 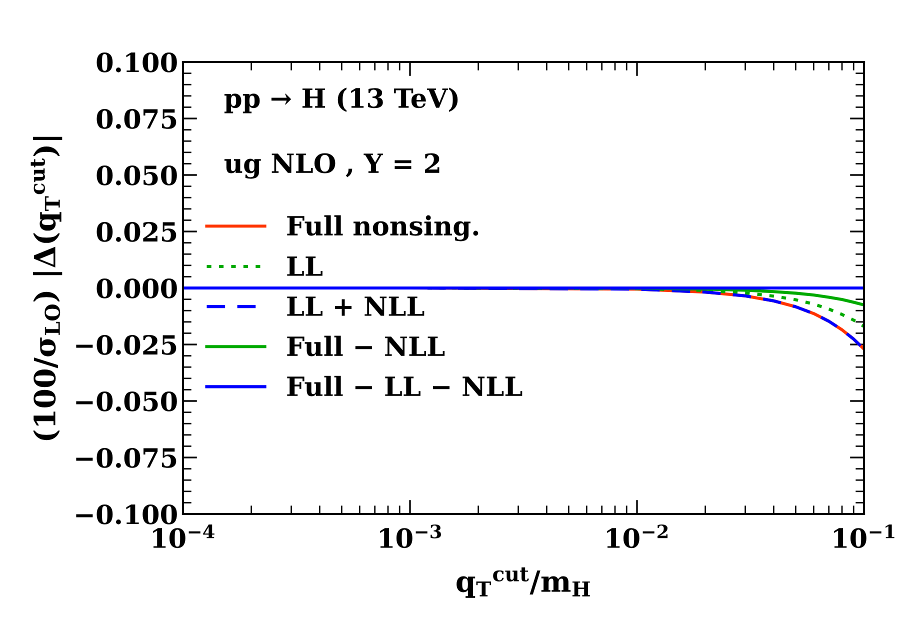 What do you see at coordinates (46, 288) in the screenshot?
I see `y-axis-title: (100/σ$_{LO}$) |Δ(q$_{T}$$^{cut}$)|` at bounding box center [46, 288].